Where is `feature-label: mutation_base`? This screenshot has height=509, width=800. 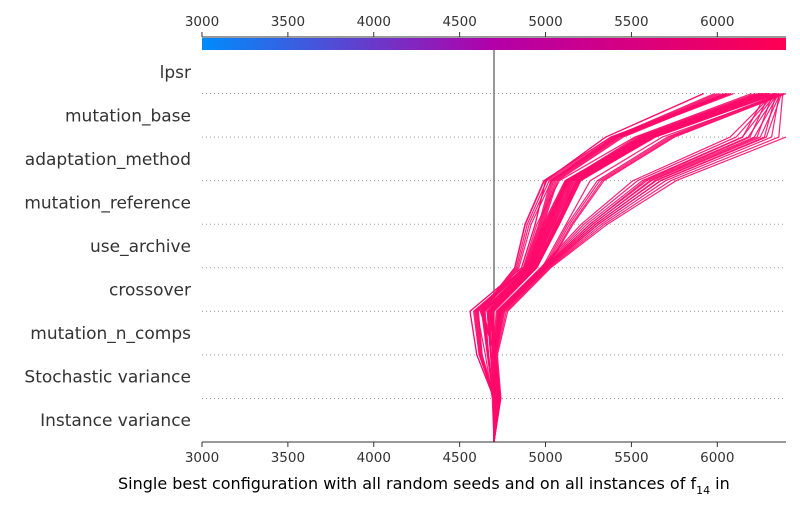 feature-label: mutation_base is located at coordinates (128, 116).